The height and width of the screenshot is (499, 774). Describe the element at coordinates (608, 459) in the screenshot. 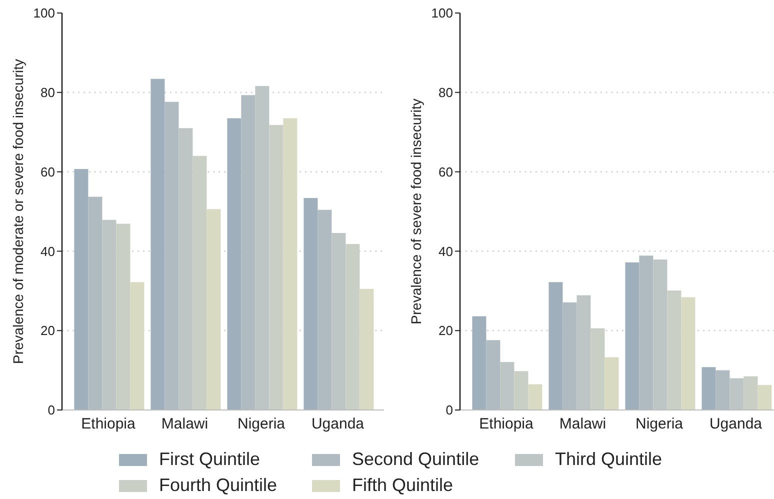

I see `legend-label: Third Quintile` at that location.